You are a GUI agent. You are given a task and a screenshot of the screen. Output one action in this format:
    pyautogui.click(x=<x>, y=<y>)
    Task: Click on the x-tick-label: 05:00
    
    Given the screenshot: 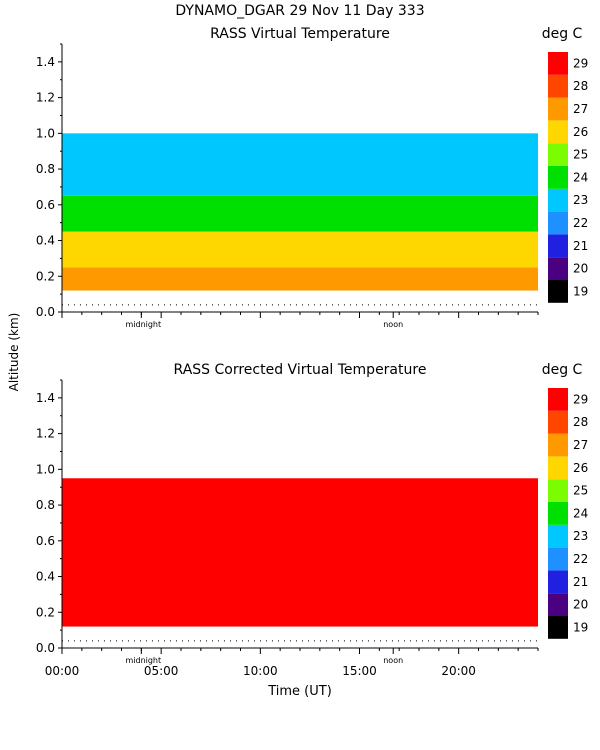 What is the action you would take?
    pyautogui.click(x=161, y=671)
    